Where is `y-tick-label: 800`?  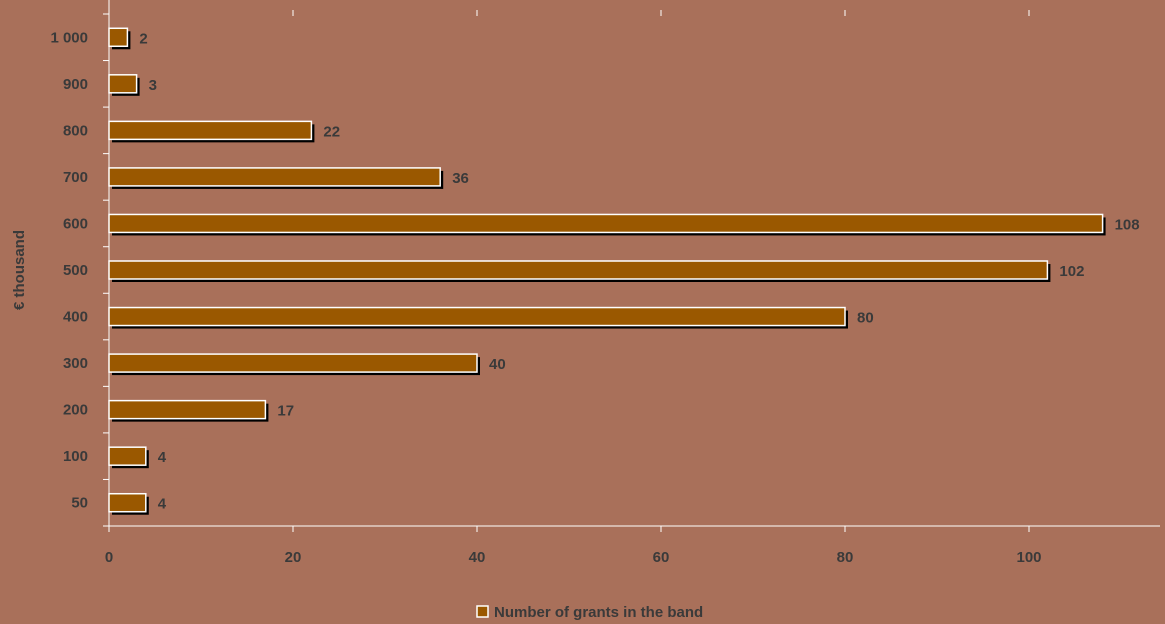 y-tick-label: 800 is located at coordinates (75, 130).